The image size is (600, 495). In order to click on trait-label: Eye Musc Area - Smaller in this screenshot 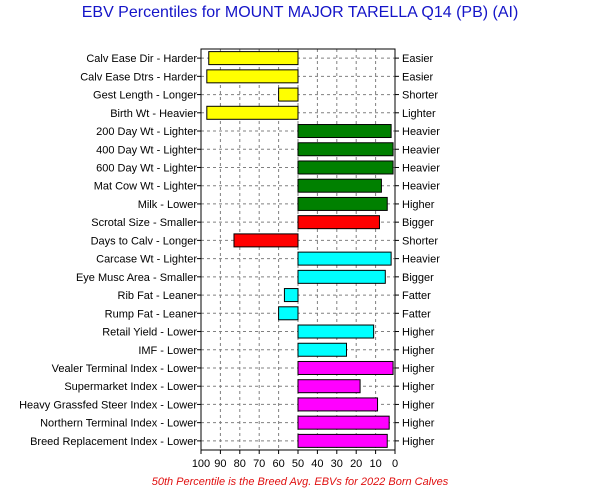, I will do `click(136, 278)`.